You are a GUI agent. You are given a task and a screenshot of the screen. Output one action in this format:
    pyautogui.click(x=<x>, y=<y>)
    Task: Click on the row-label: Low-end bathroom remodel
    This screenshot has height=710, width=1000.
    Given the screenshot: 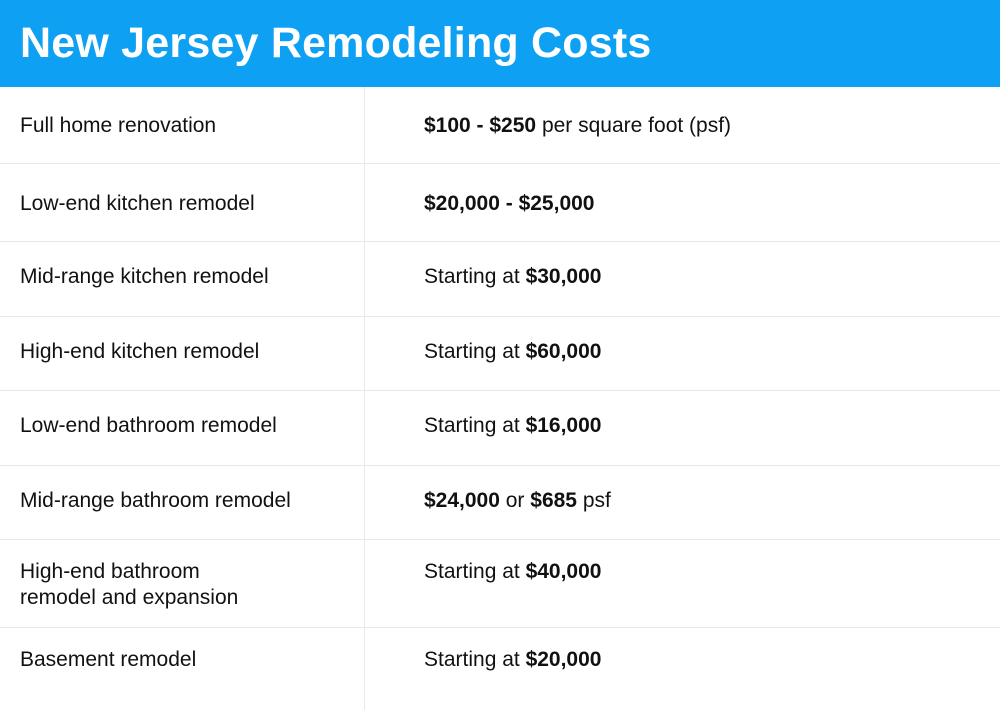 What is the action you would take?
    pyautogui.click(x=148, y=425)
    